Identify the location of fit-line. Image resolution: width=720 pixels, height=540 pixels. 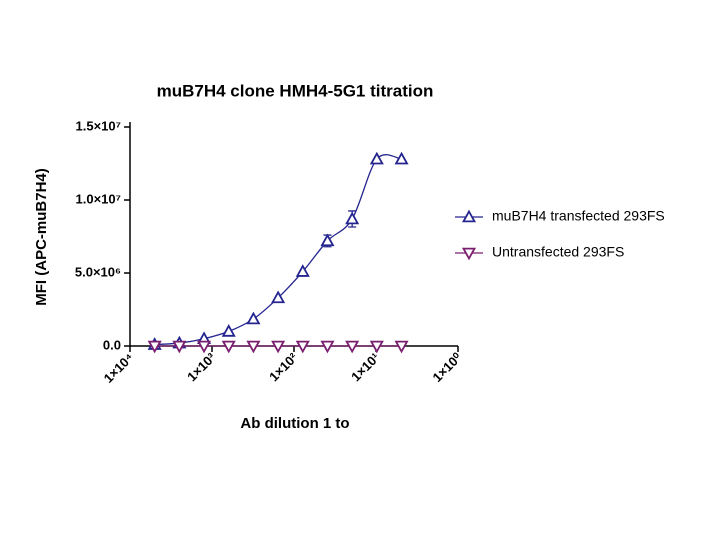
(278, 250).